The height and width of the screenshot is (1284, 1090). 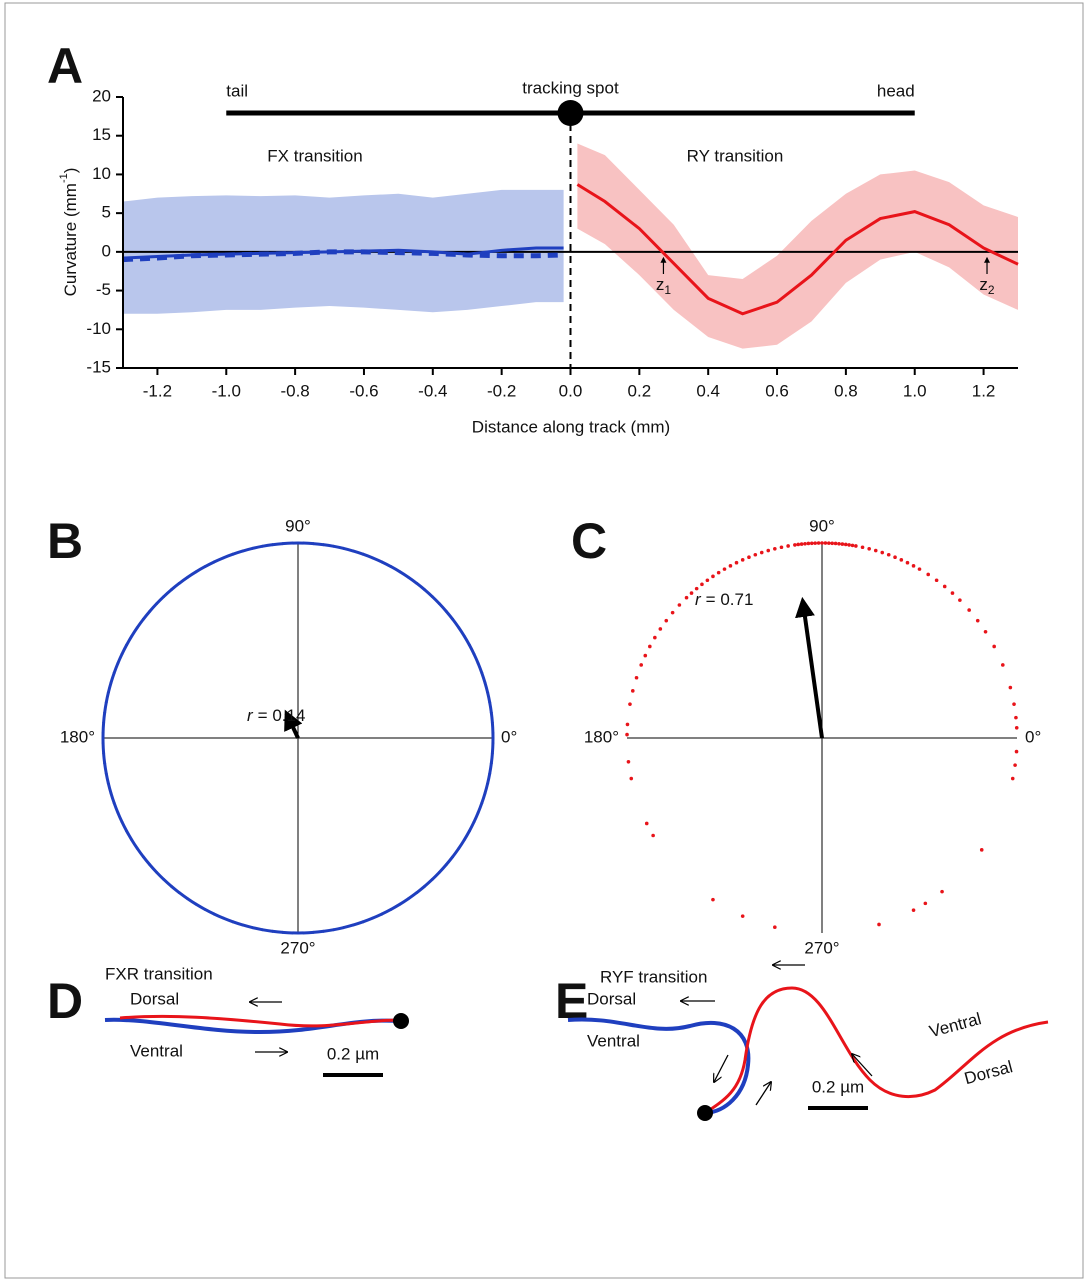 What do you see at coordinates (640, 390) in the screenshot?
I see `x-tick-label: 0.2` at bounding box center [640, 390].